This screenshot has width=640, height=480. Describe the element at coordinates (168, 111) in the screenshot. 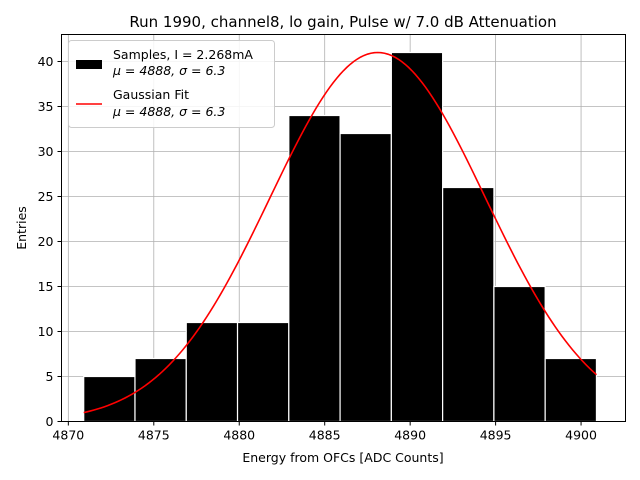

I see `legend-fit-stats: μ = 4888, σ = 6.3` at that location.